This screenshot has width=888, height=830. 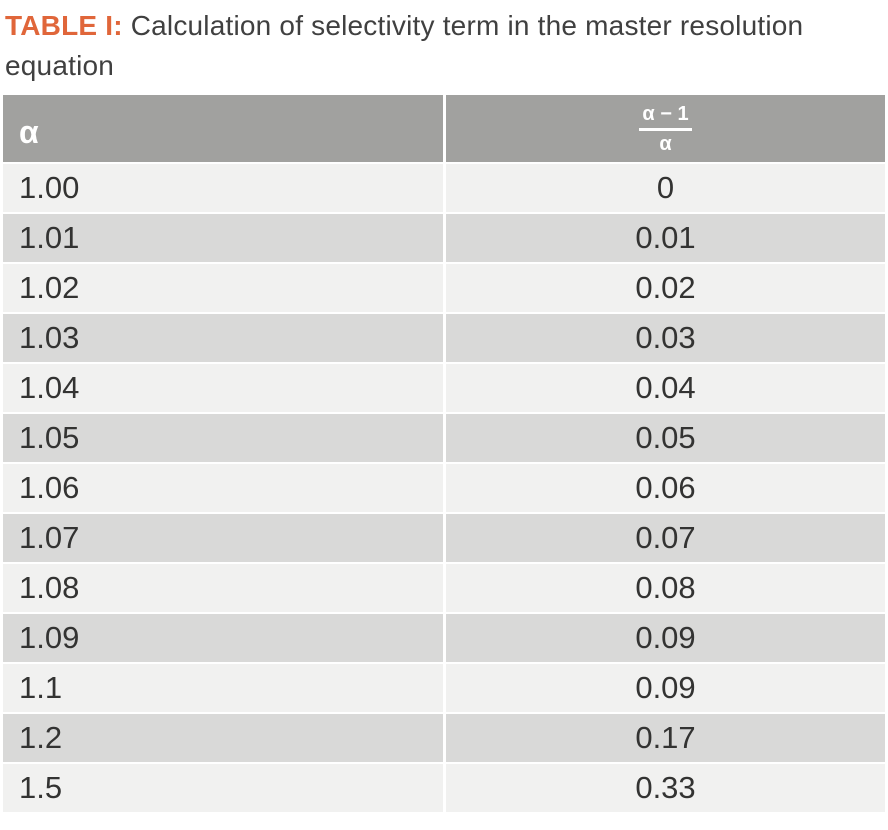 I want to click on selectivity-value: 0.04, so click(x=665, y=387).